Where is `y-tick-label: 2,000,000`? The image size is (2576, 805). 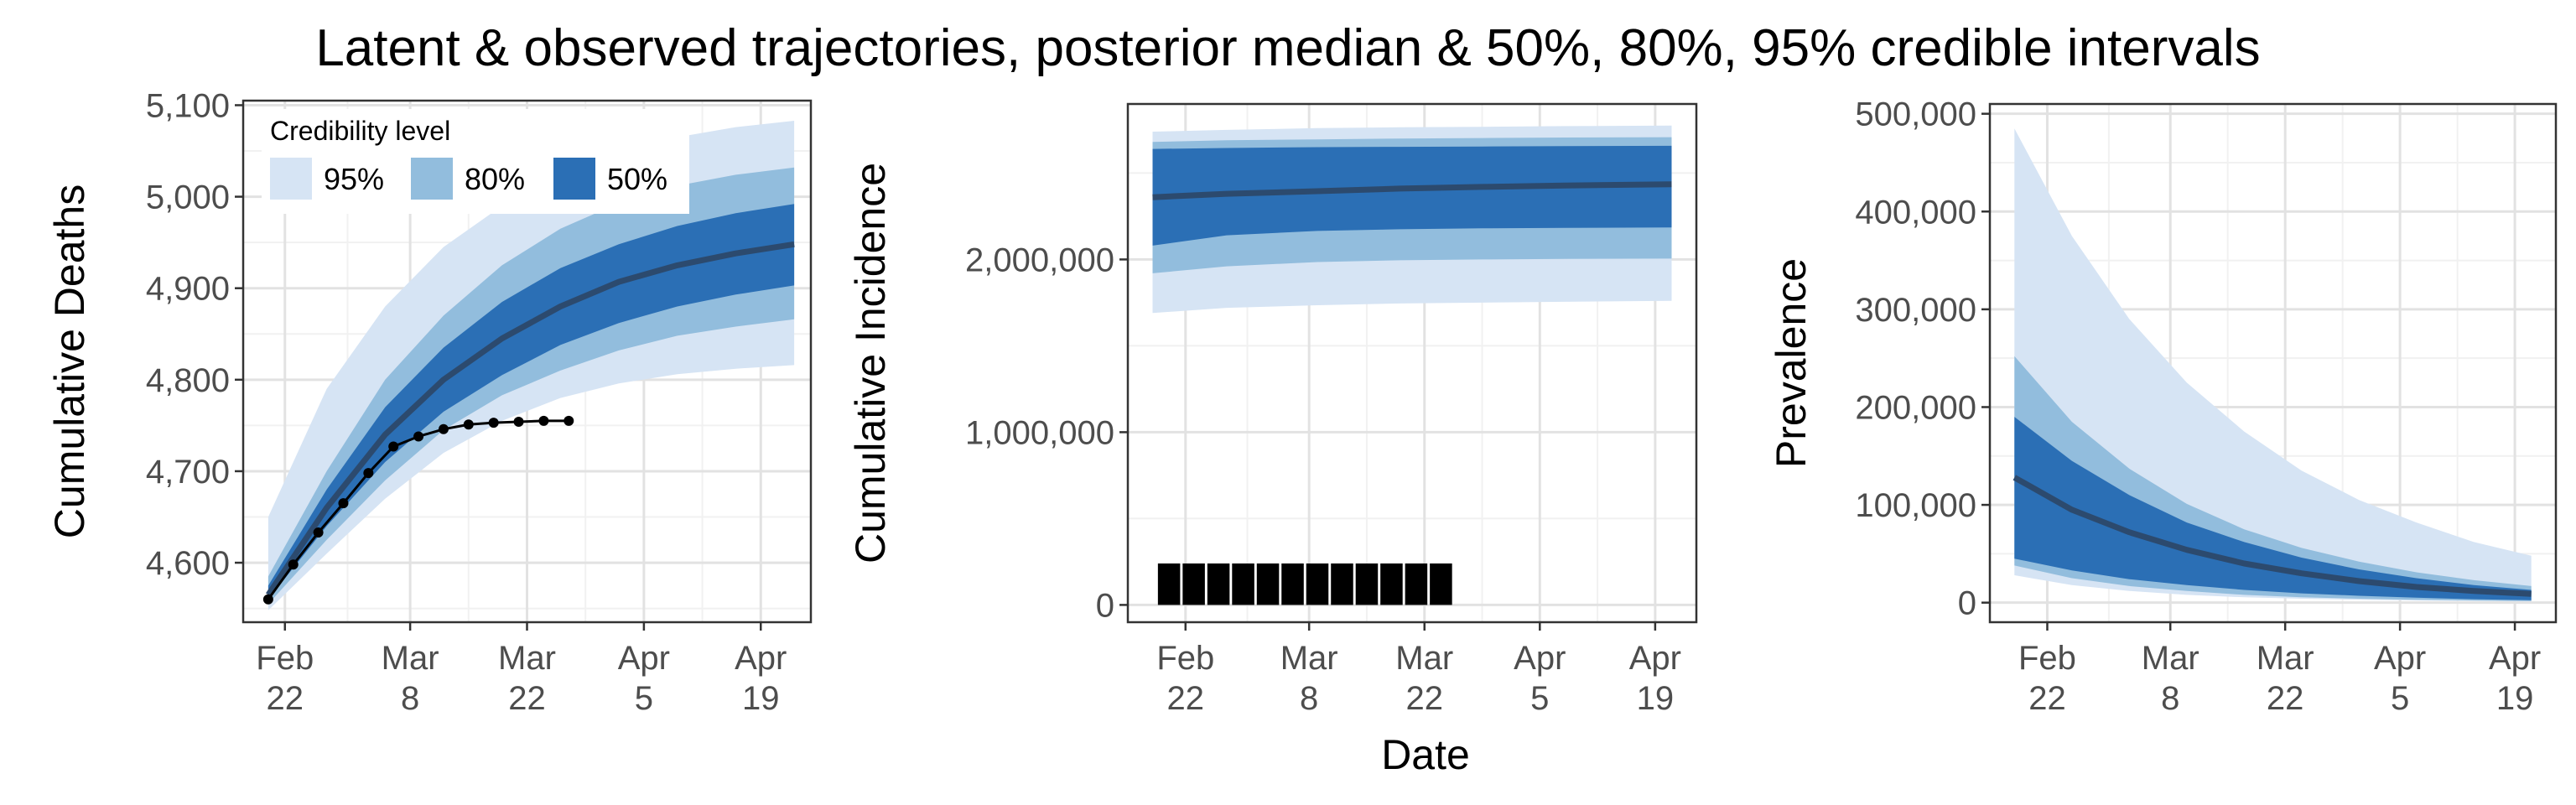
y-tick-label: 2,000,000 is located at coordinates (1039, 260).